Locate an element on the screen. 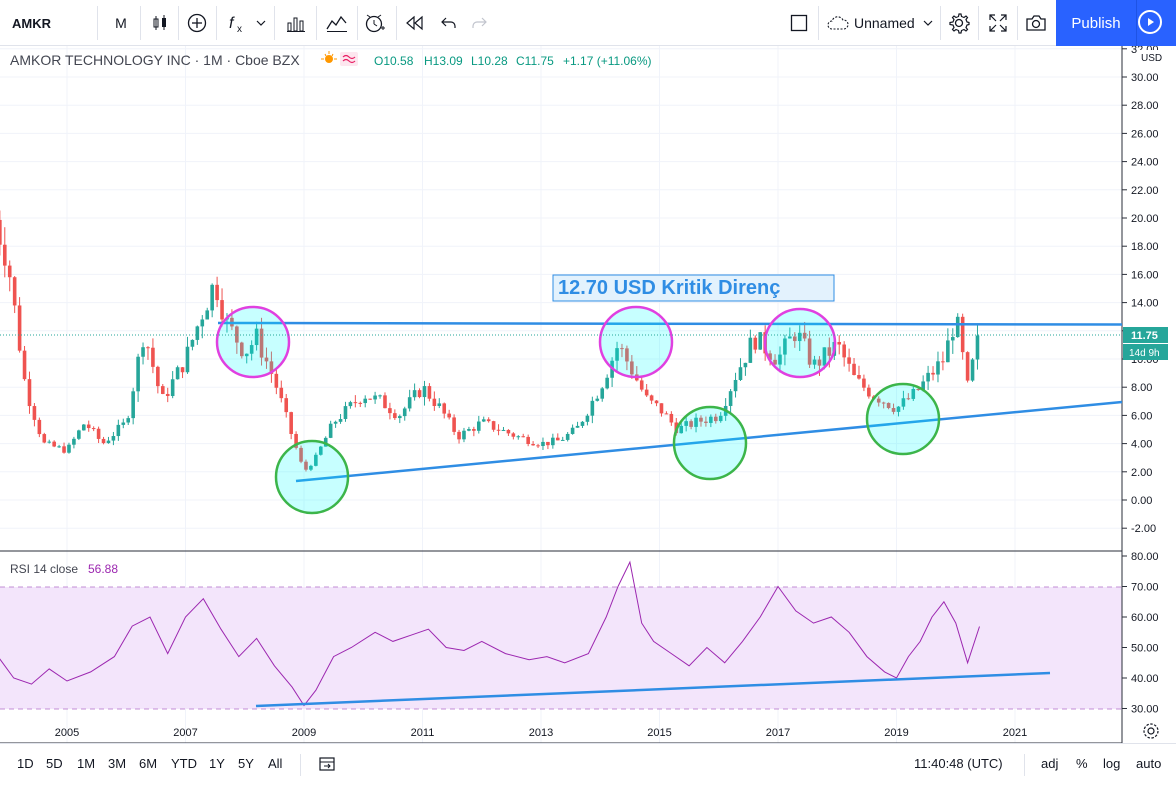 The width and height of the screenshot is (1176, 787). rsi-band is located at coordinates (561, 648).